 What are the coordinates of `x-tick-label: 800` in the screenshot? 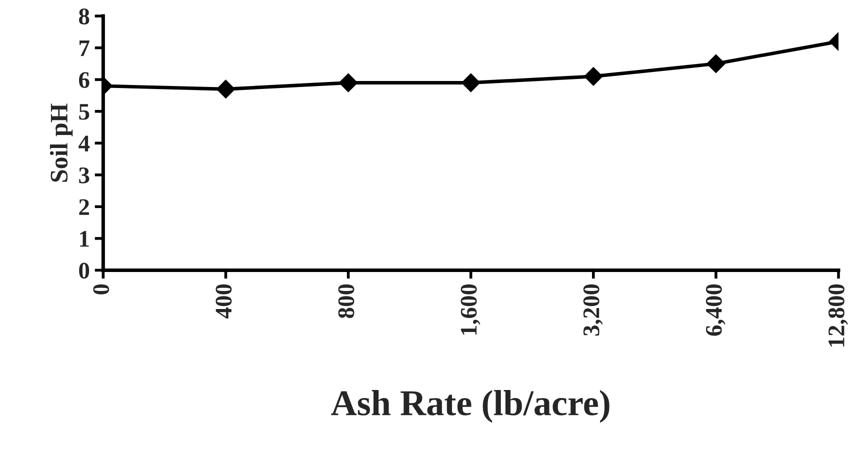 It's located at (346, 301).